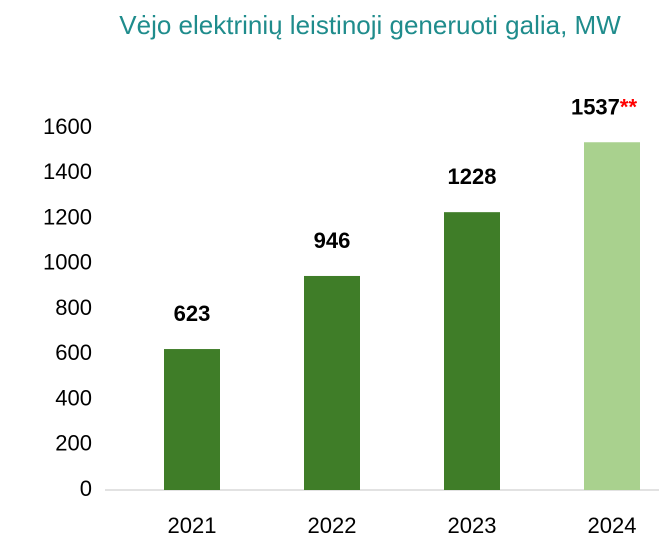 This screenshot has width=659, height=540. Describe the element at coordinates (67, 262) in the screenshot. I see `y-tick-label: 1000` at that location.